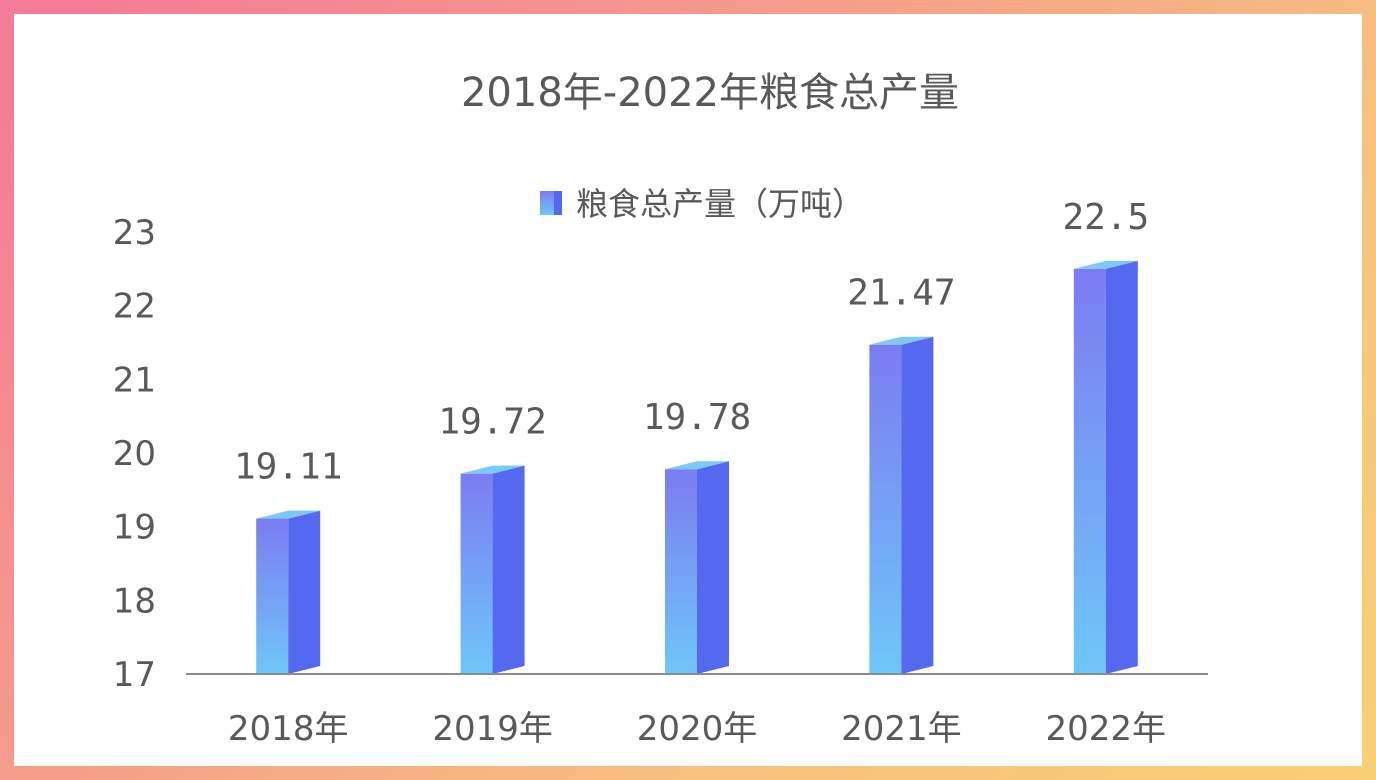 The height and width of the screenshot is (780, 1376). What do you see at coordinates (697, 729) in the screenshot?
I see `x-tick-label: 2020年` at bounding box center [697, 729].